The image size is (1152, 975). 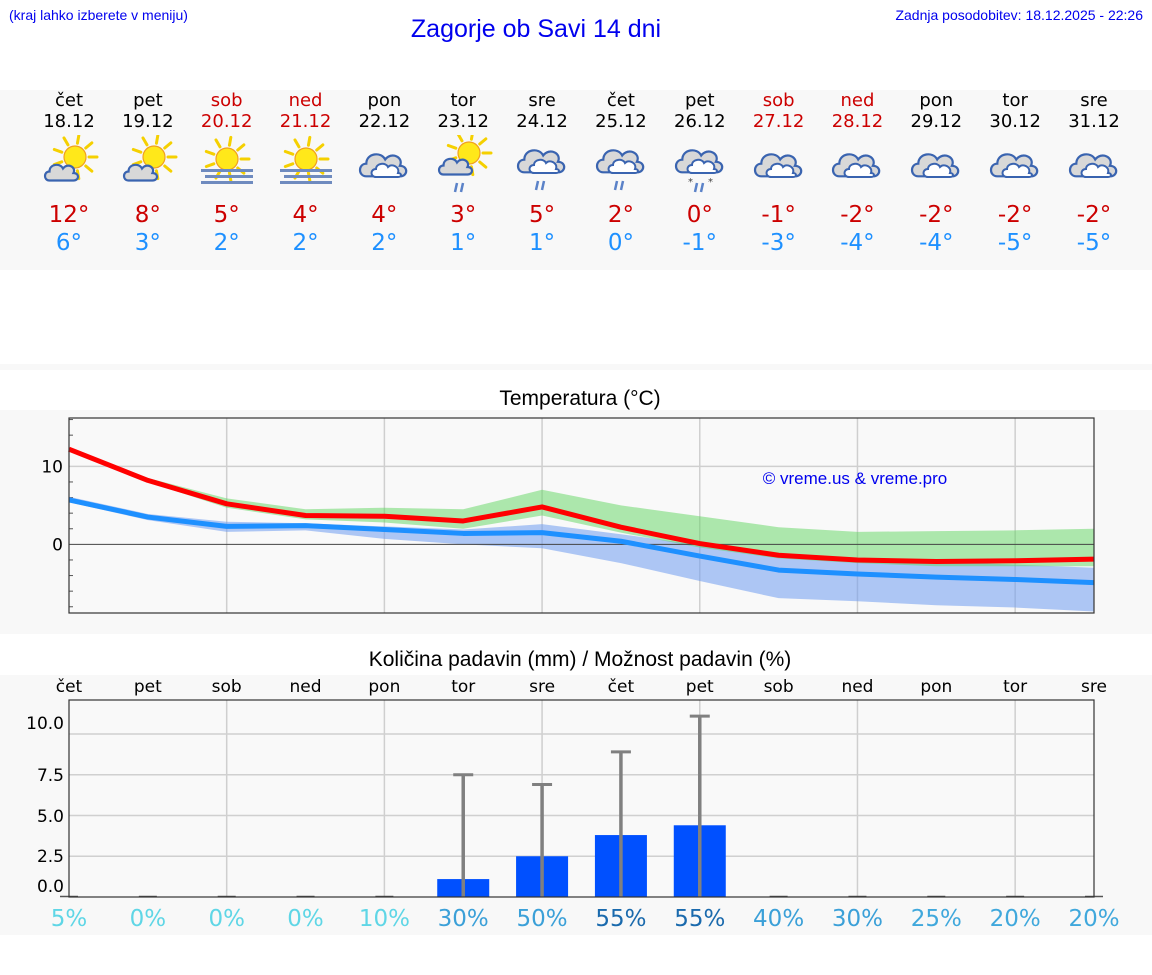 What do you see at coordinates (542, 121) in the screenshot?
I see `day-date: 24.12` at bounding box center [542, 121].